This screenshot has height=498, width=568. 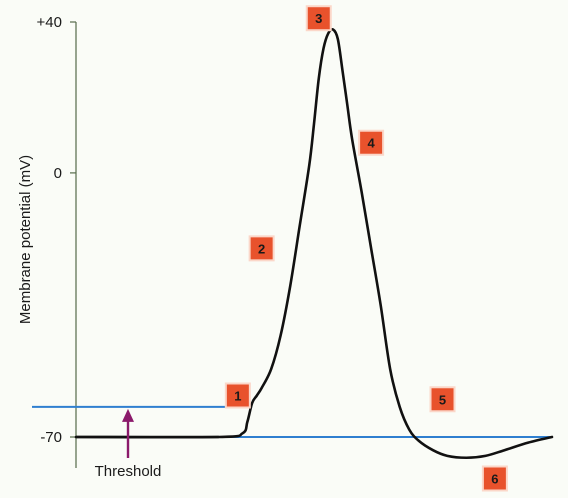 I want to click on step-marker-2: 2, so click(x=261, y=248).